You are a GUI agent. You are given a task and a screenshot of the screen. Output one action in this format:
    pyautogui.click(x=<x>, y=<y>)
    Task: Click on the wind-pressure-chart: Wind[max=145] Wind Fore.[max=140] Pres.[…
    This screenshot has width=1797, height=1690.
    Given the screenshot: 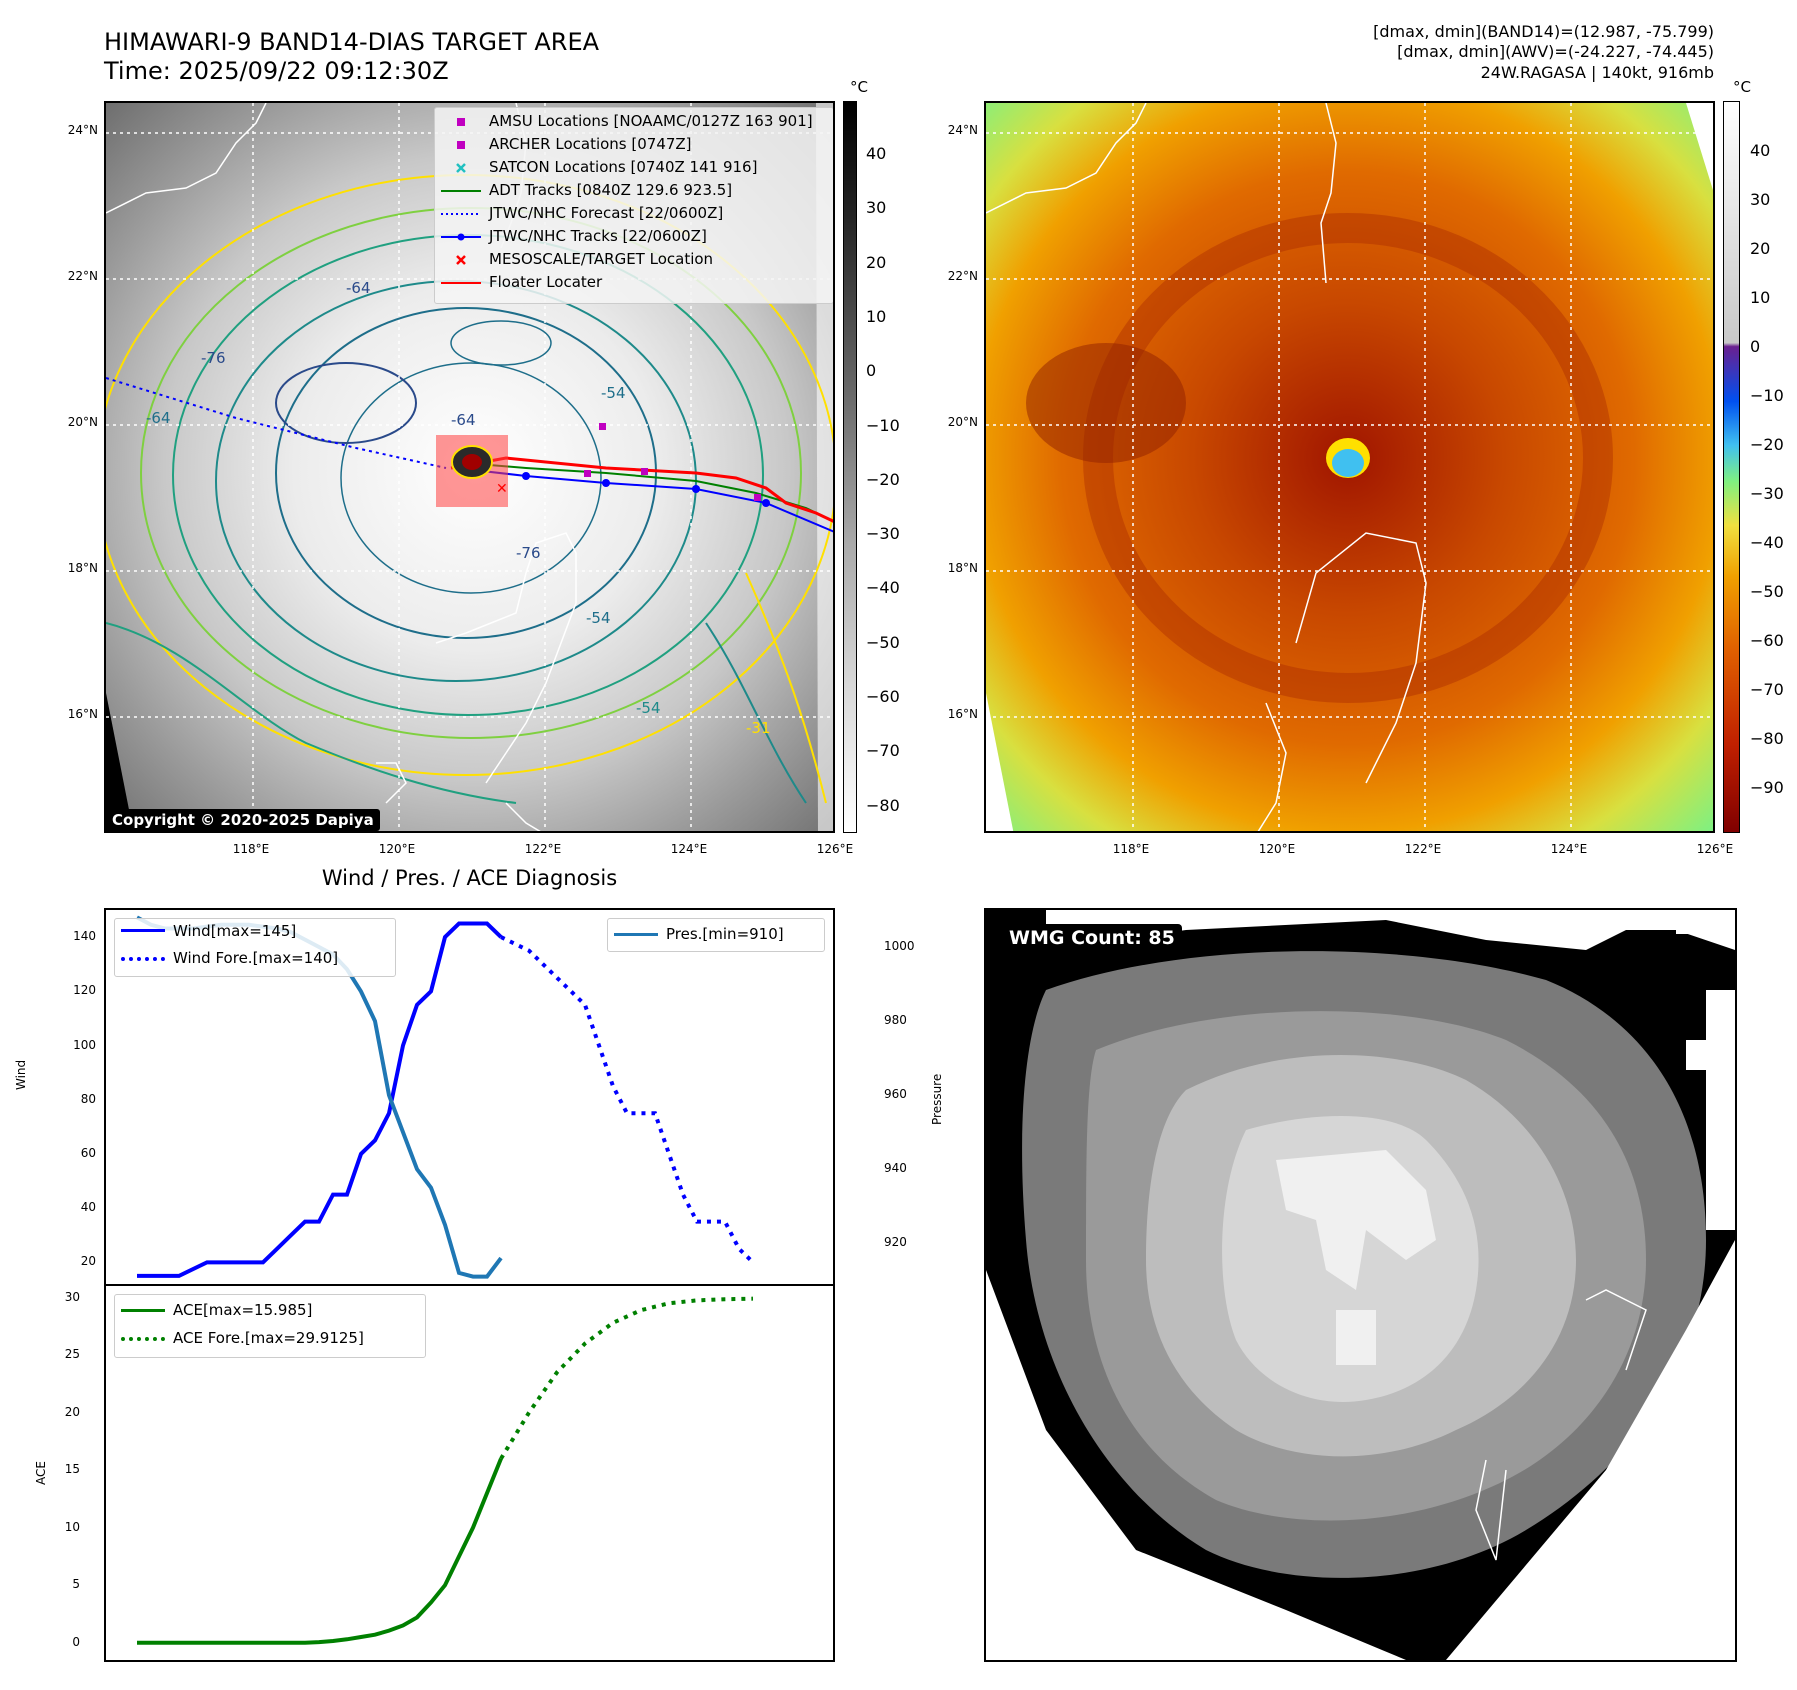 What is the action you would take?
    pyautogui.click(x=469, y=1097)
    